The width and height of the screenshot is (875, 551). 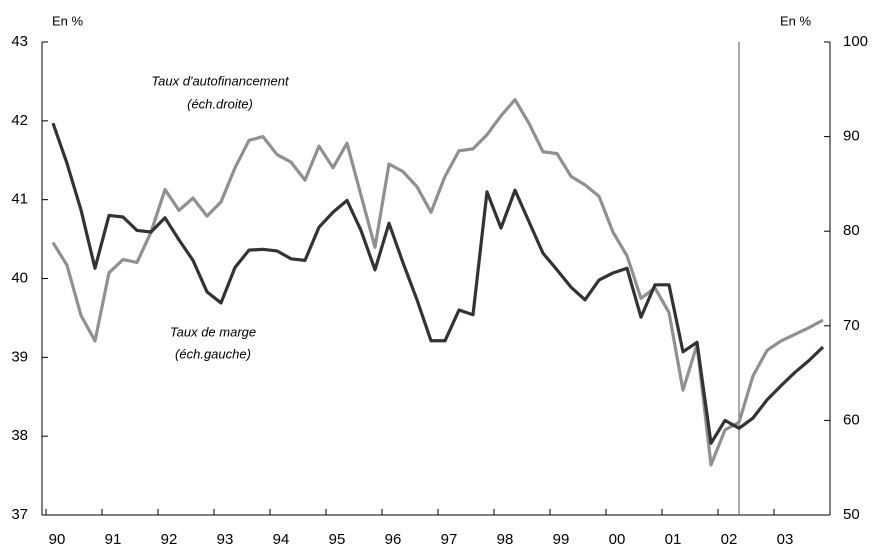 What do you see at coordinates (213, 331) in the screenshot?
I see `annotation: Taux de marge` at bounding box center [213, 331].